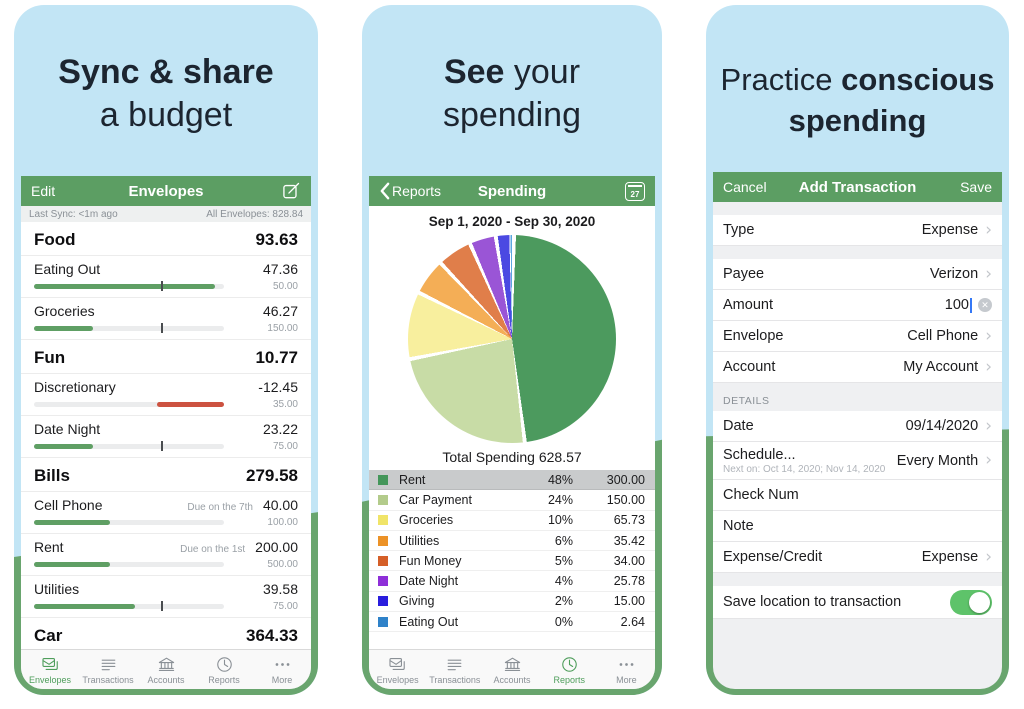 This screenshot has height=709, width=1024. Describe the element at coordinates (560, 479) in the screenshot. I see `legend-percent: 48%` at that location.